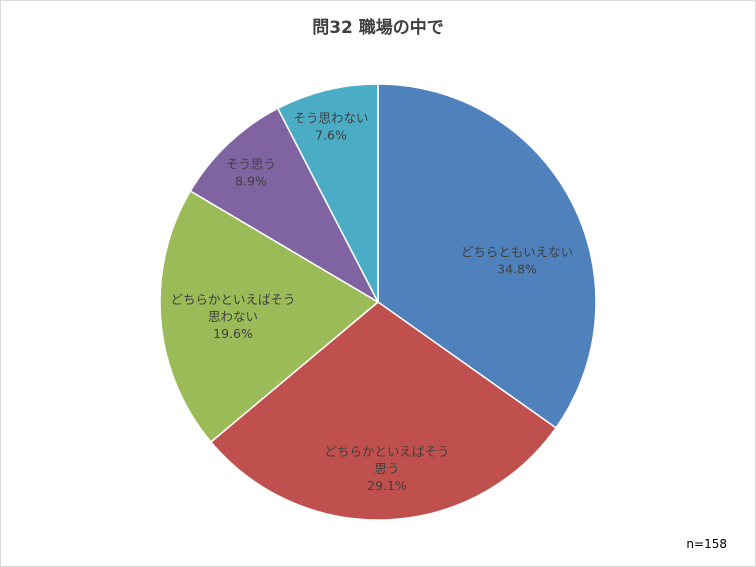 The height and width of the screenshot is (567, 756). Describe the element at coordinates (706, 544) in the screenshot. I see `sample-size-note: n=158` at that location.